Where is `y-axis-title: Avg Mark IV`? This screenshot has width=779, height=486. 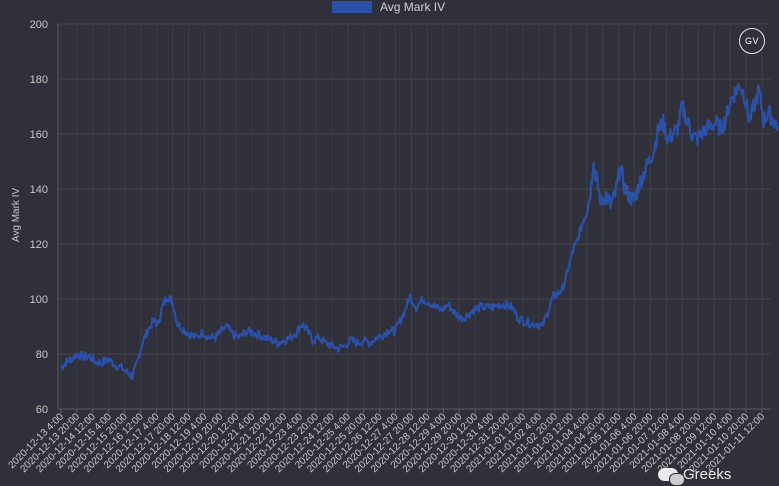 y-axis-title: Avg Mark IV is located at coordinates (16, 215).